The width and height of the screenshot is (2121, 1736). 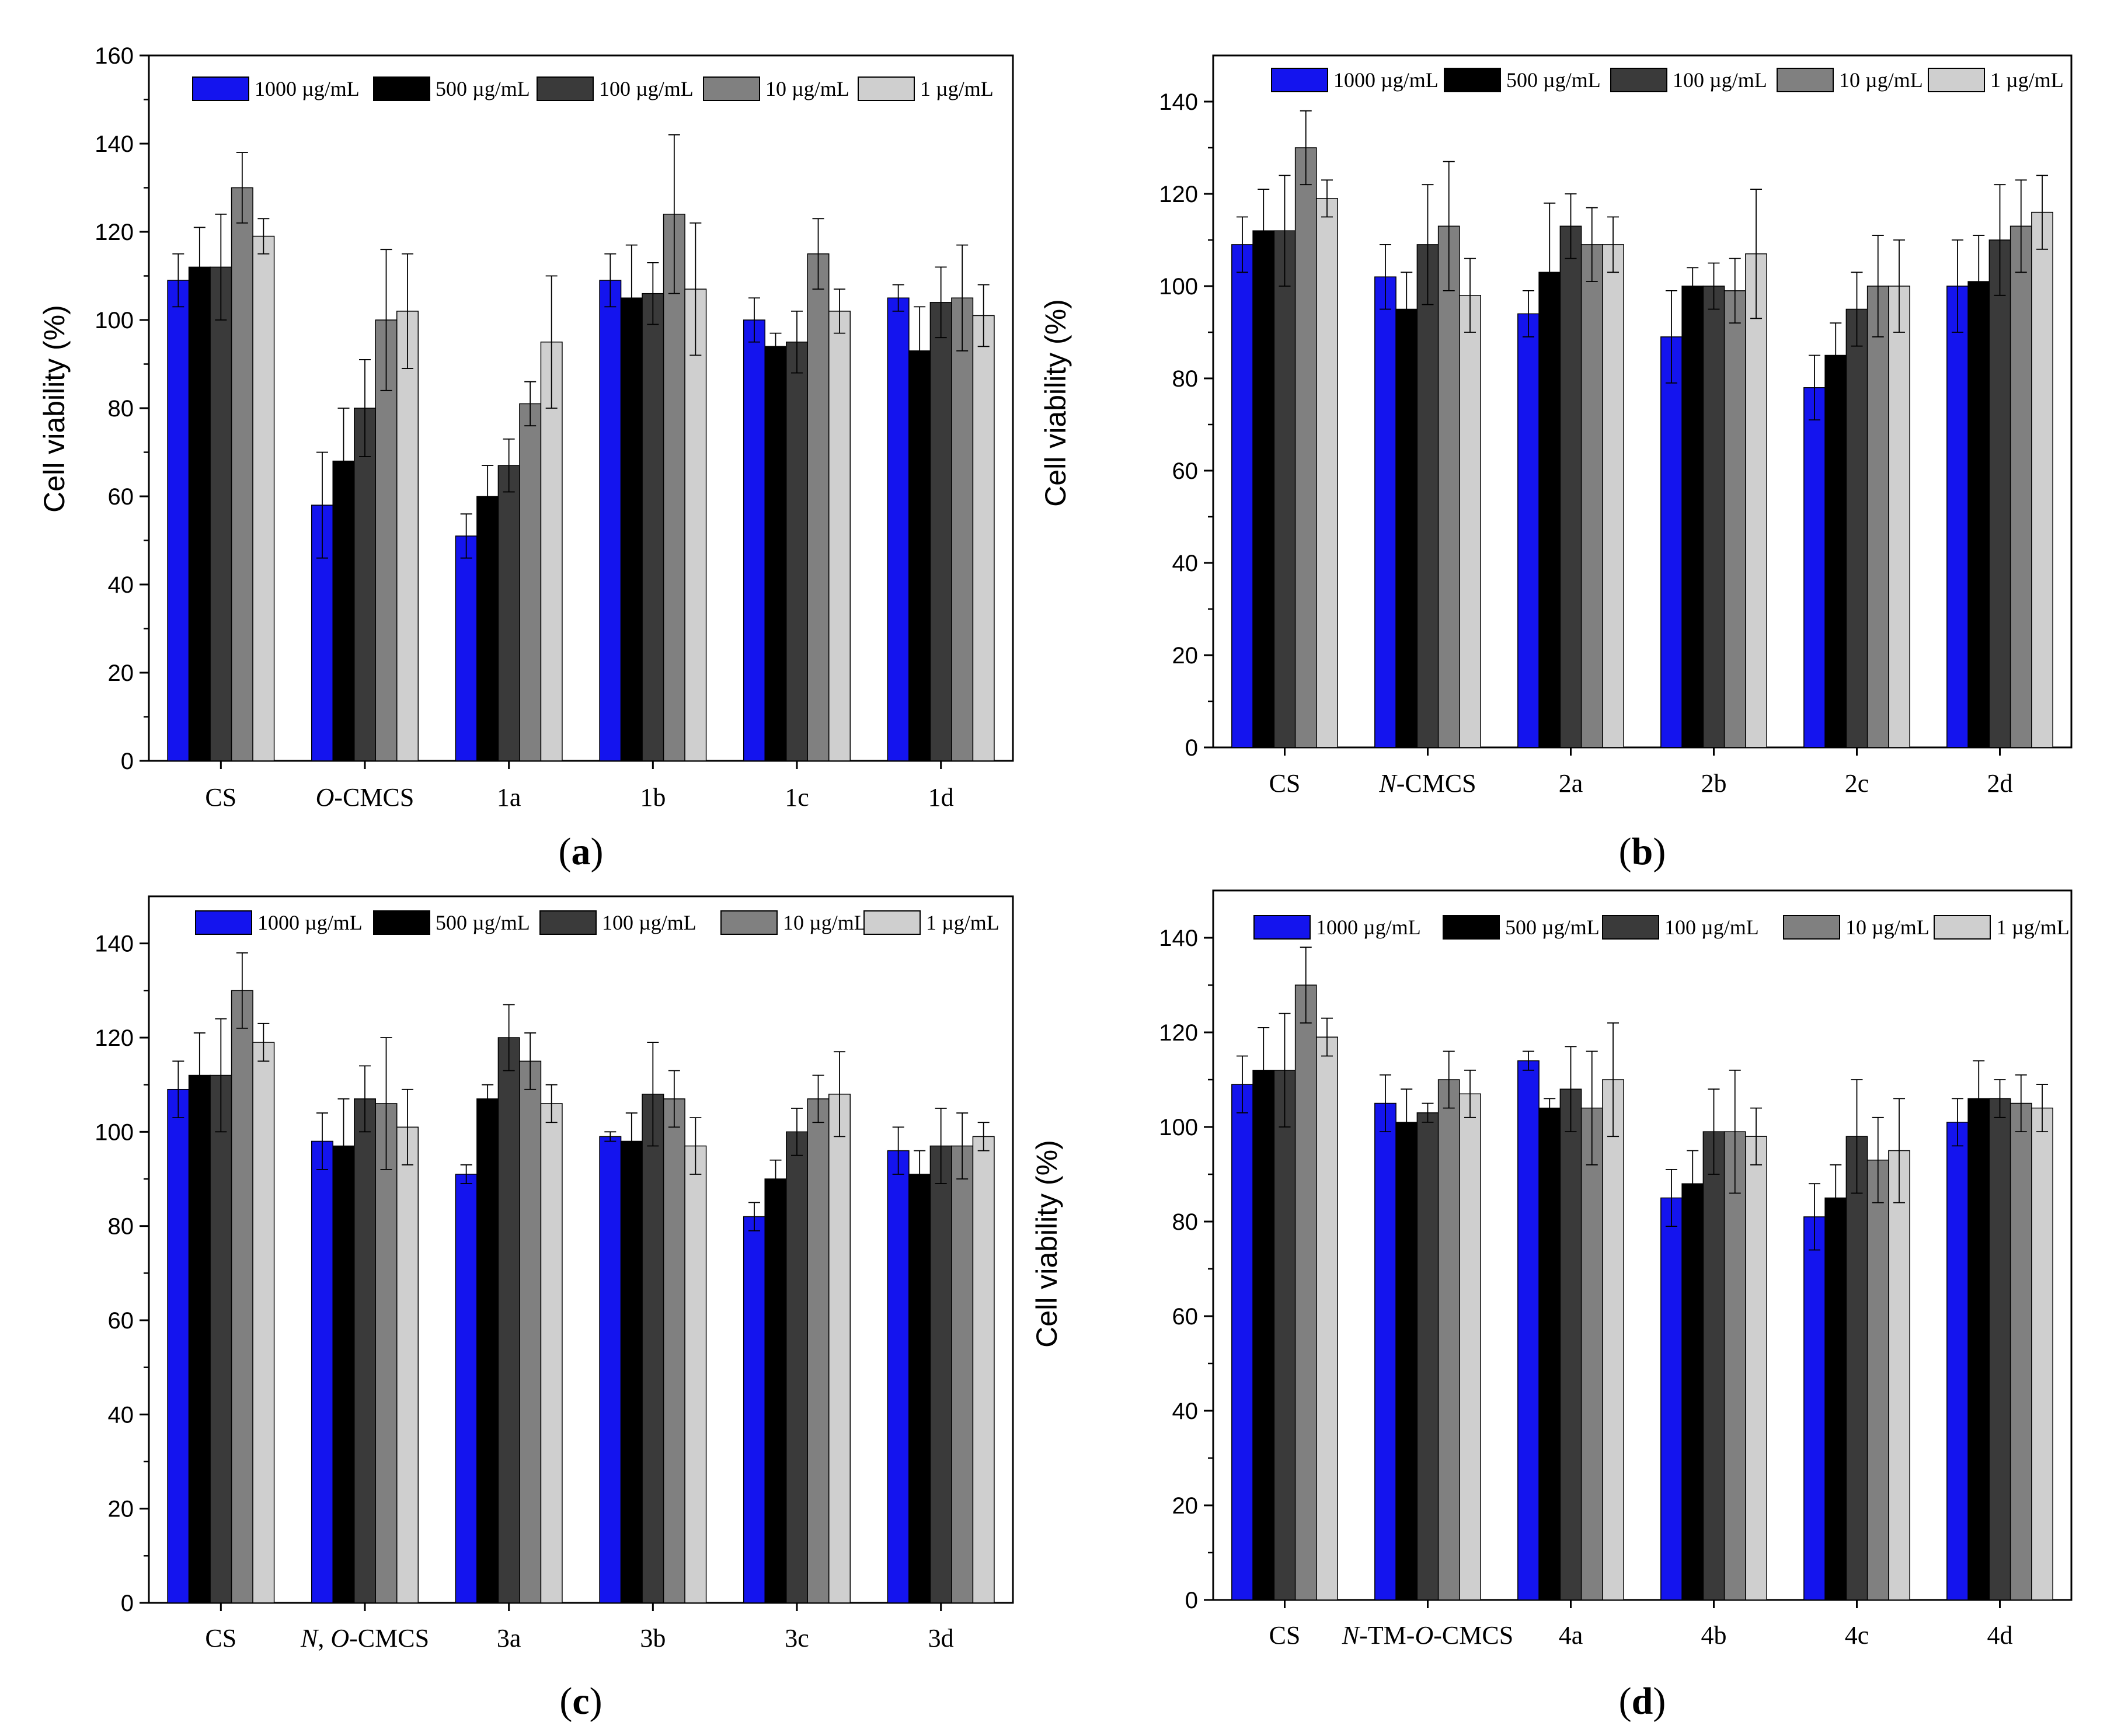 I want to click on bar-d-c2-s4, so click(x=1613, y=1340).